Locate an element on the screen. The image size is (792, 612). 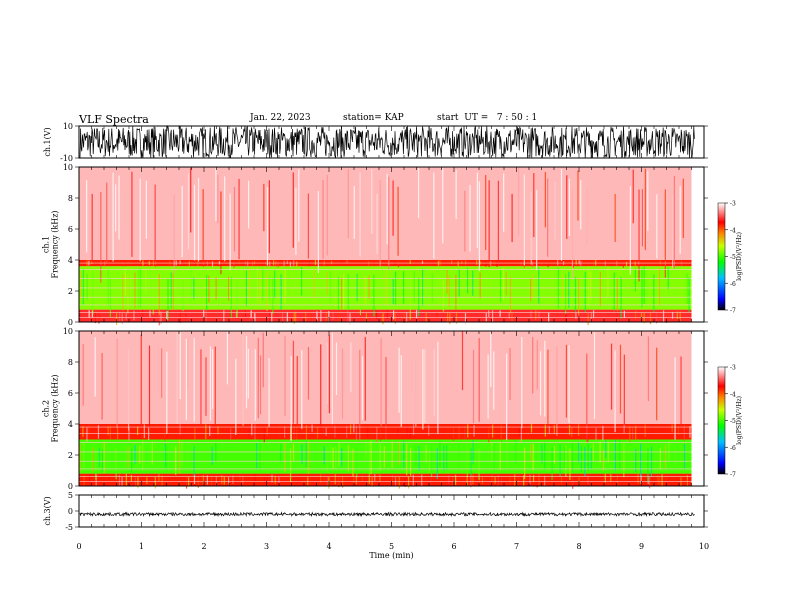
y-tick-label: 10 is located at coordinates (68, 167).